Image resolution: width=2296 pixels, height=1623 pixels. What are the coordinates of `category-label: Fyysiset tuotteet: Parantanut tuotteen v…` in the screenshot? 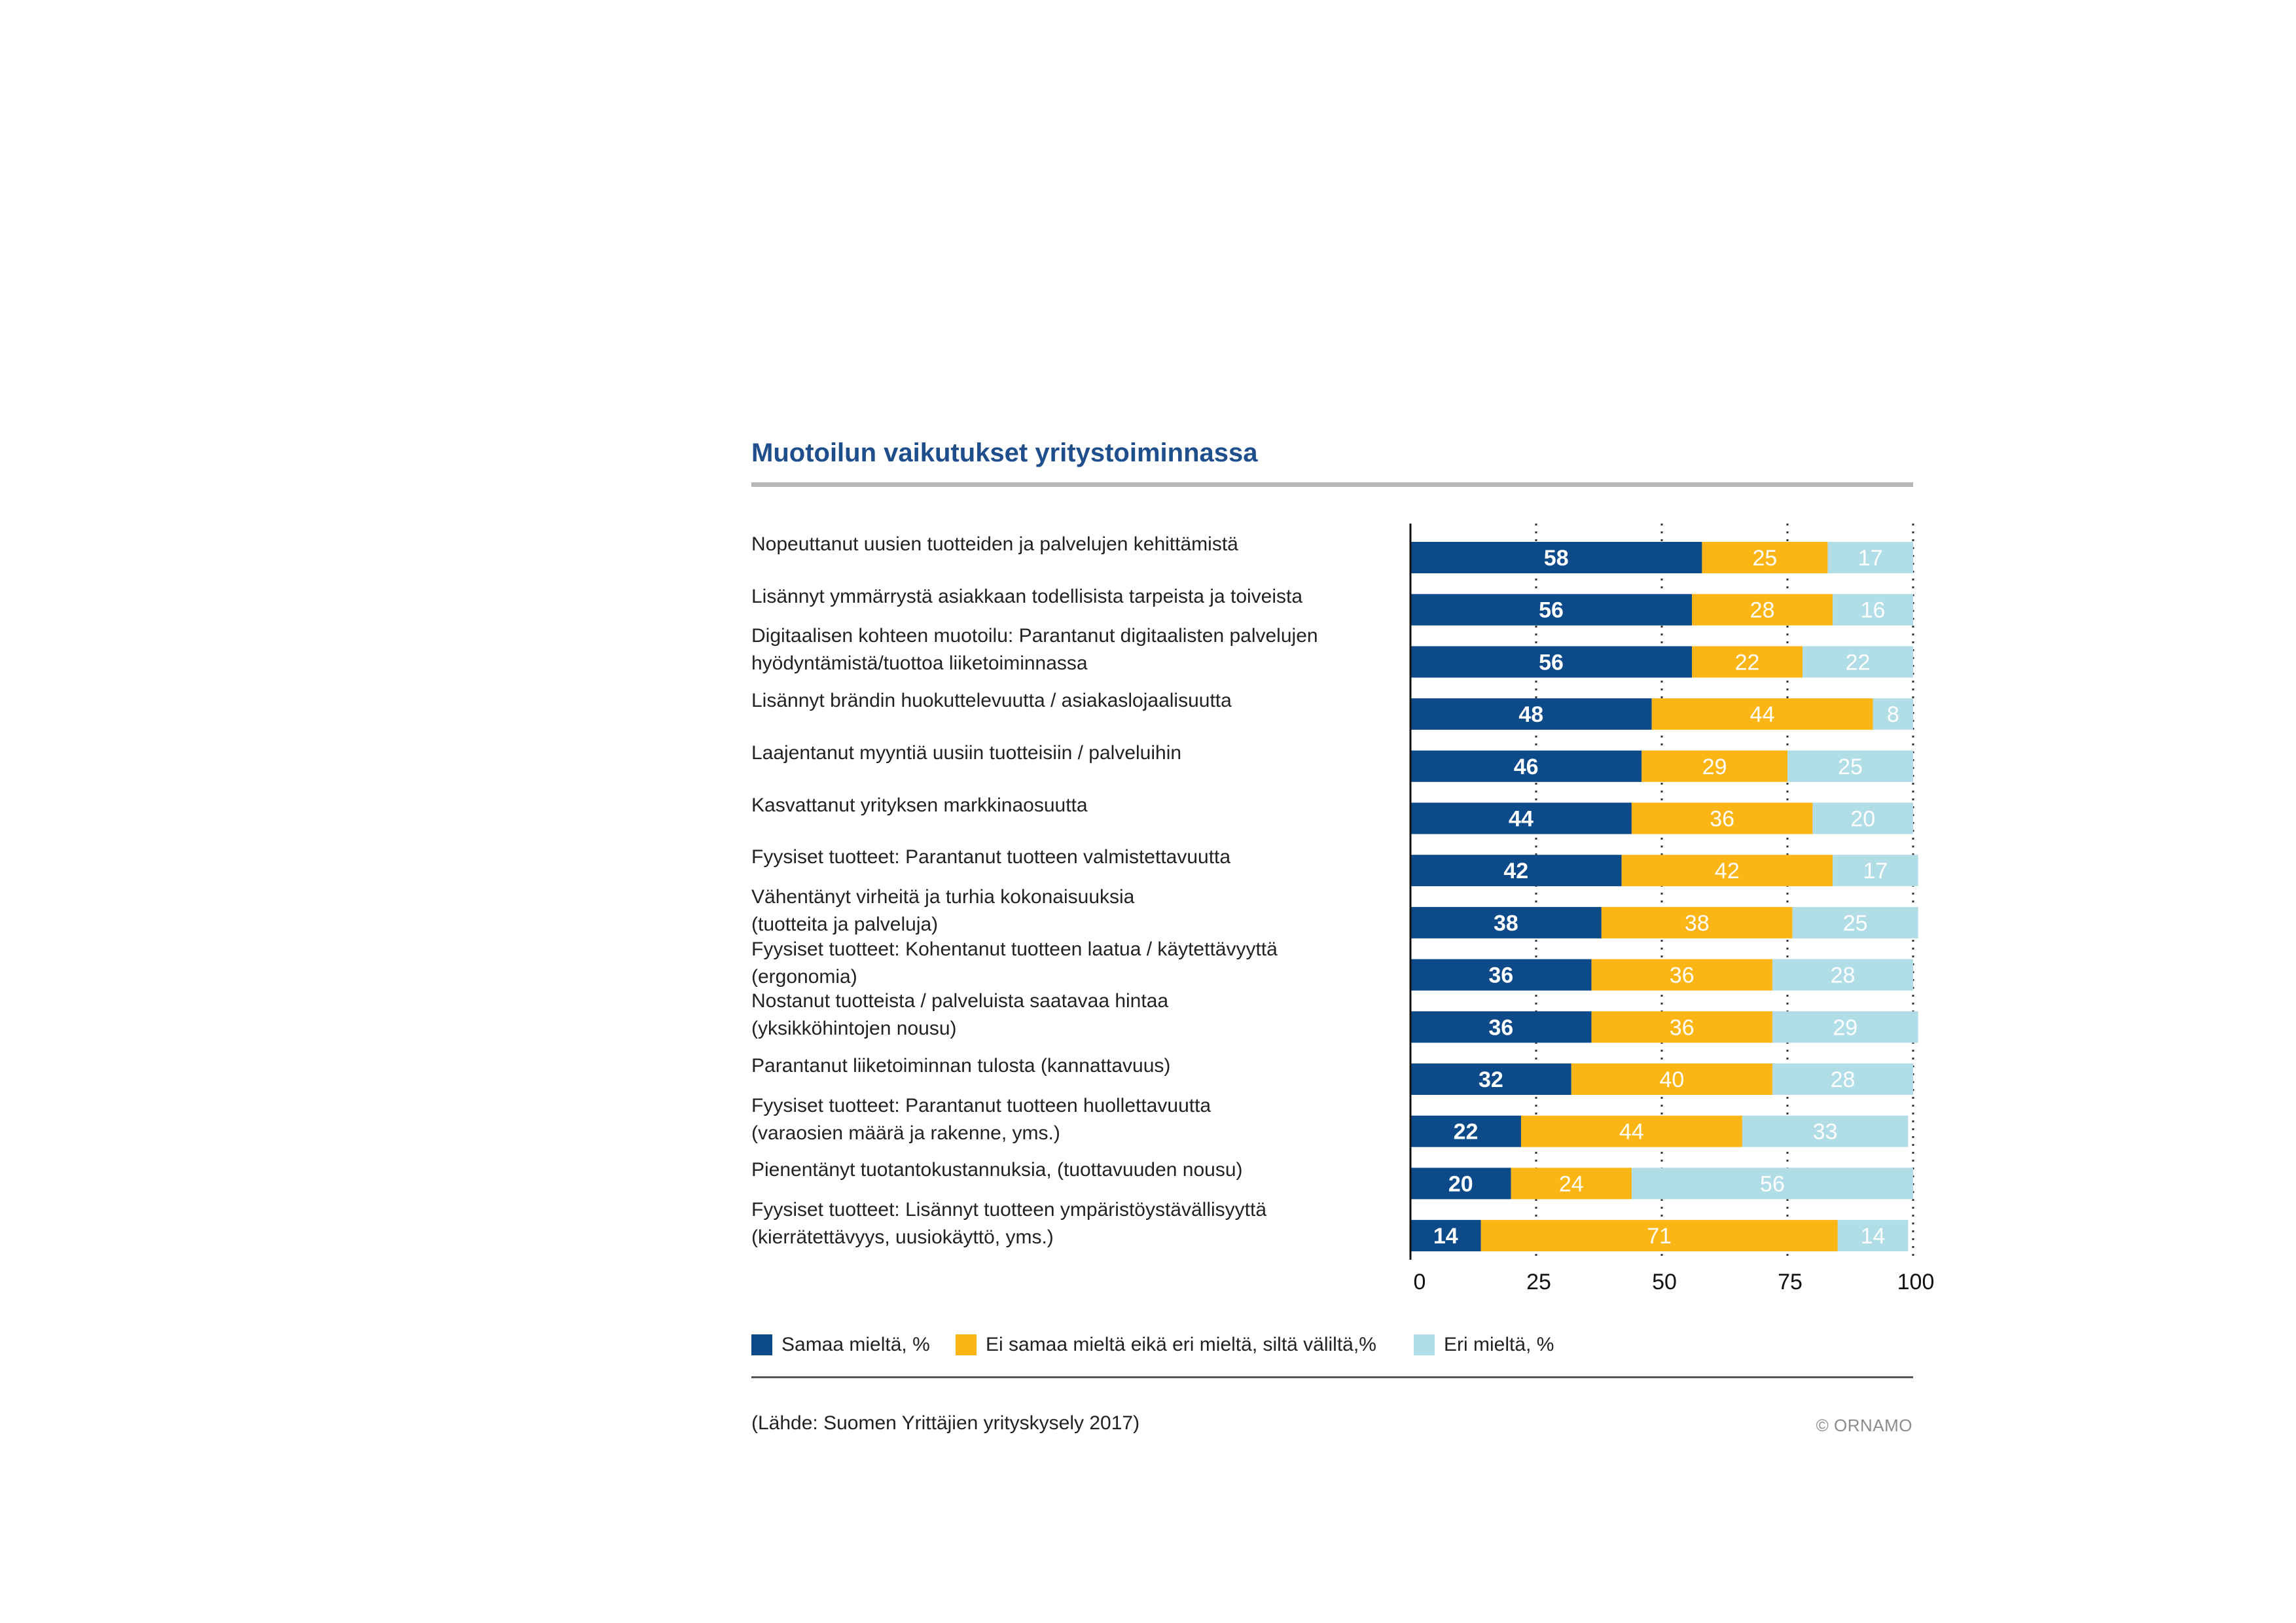 It's located at (1075, 857).